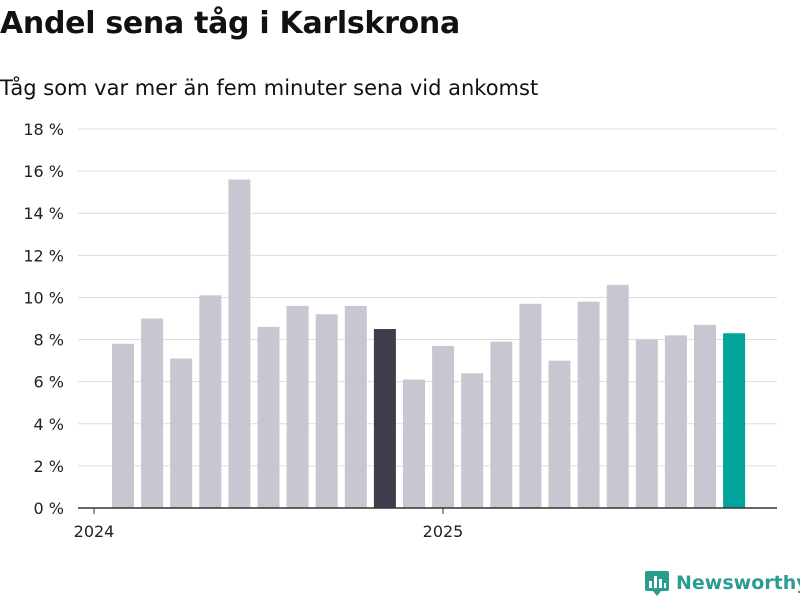 The height and width of the screenshot is (600, 800). Describe the element at coordinates (49, 424) in the screenshot. I see `y-tick-label: 4 %` at that location.